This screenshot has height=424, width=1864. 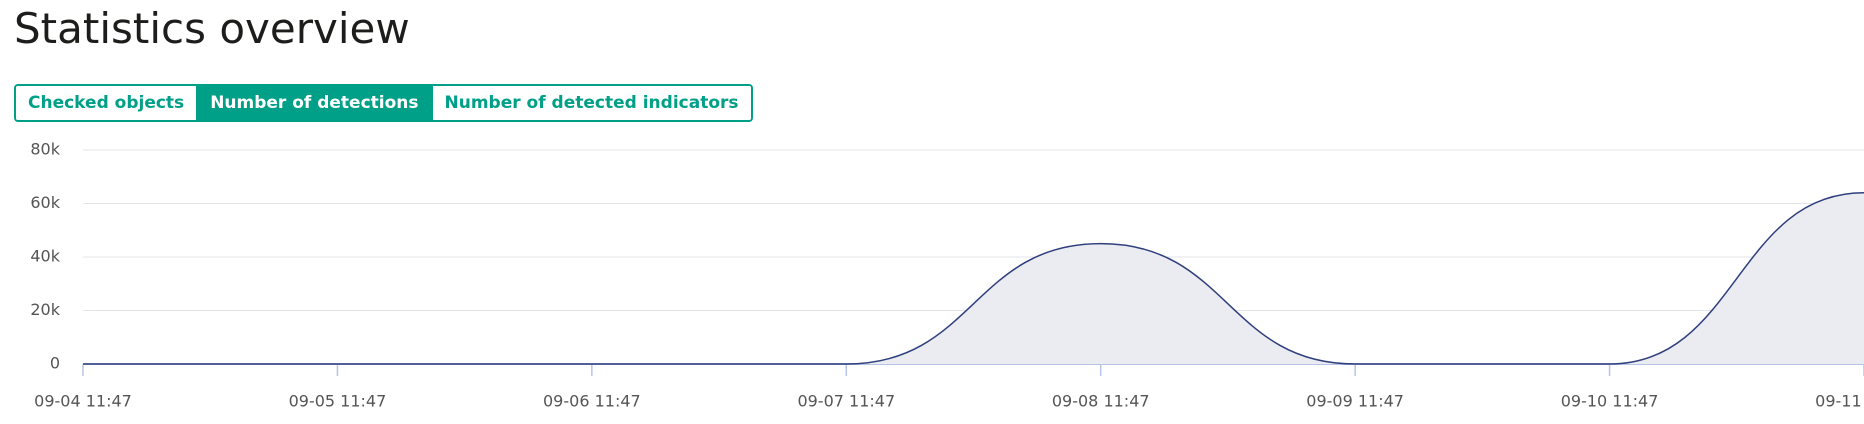 What do you see at coordinates (45, 256) in the screenshot?
I see `y-tick-label: 40k` at bounding box center [45, 256].